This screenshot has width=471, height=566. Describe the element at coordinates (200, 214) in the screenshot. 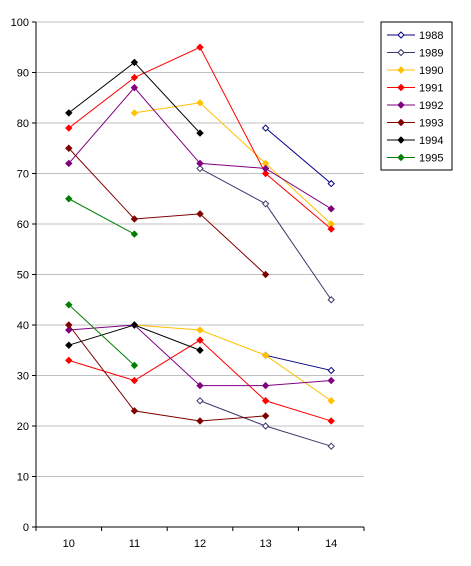

I see `data-point-1993-upper-x12` at that location.